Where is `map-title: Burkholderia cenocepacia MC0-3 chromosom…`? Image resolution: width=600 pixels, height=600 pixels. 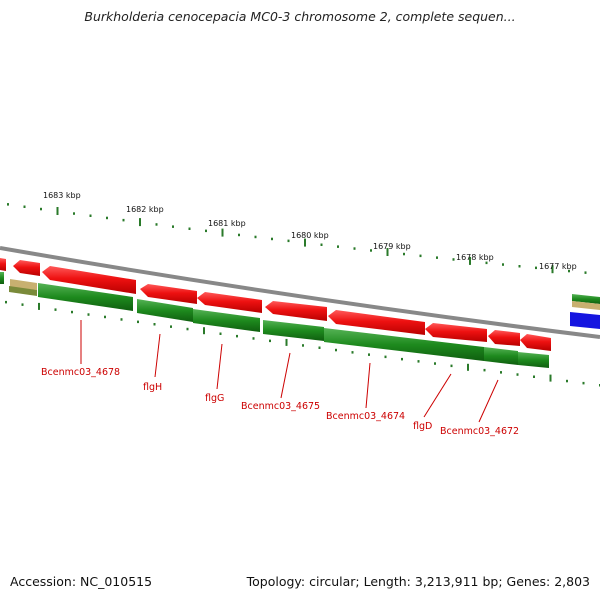 map-title: Burkholderia cenocepacia MC0-3 chromosom… is located at coordinates (300, 16).